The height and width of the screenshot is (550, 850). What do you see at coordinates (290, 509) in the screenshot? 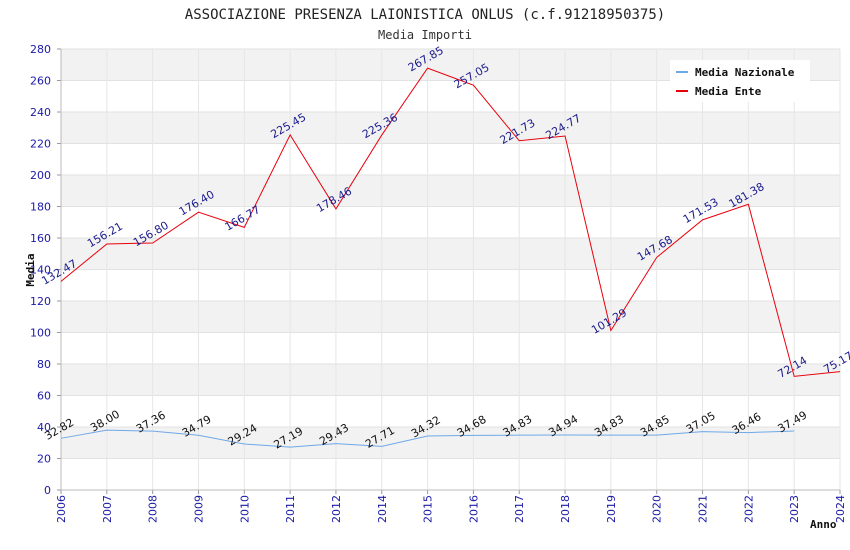
I see `x-tick-label: 2011` at bounding box center [290, 509].